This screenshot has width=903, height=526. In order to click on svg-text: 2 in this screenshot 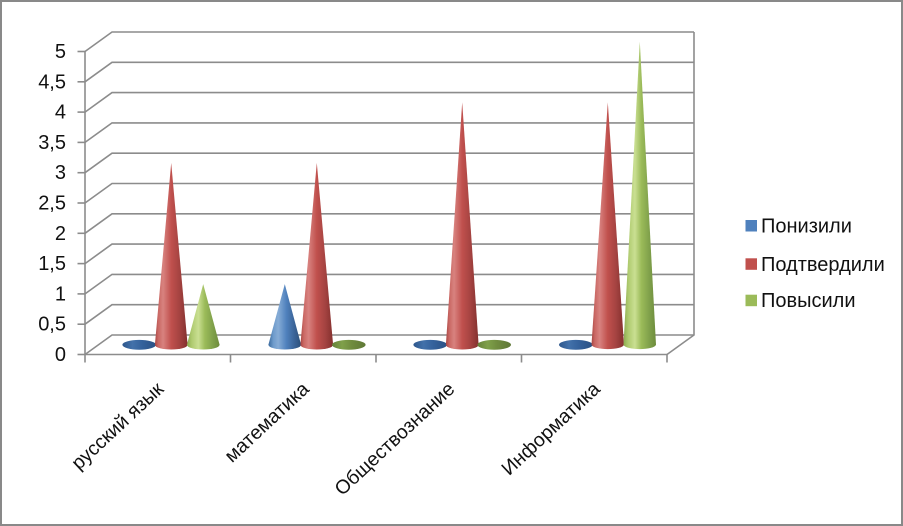, I will do `click(60, 234)`.